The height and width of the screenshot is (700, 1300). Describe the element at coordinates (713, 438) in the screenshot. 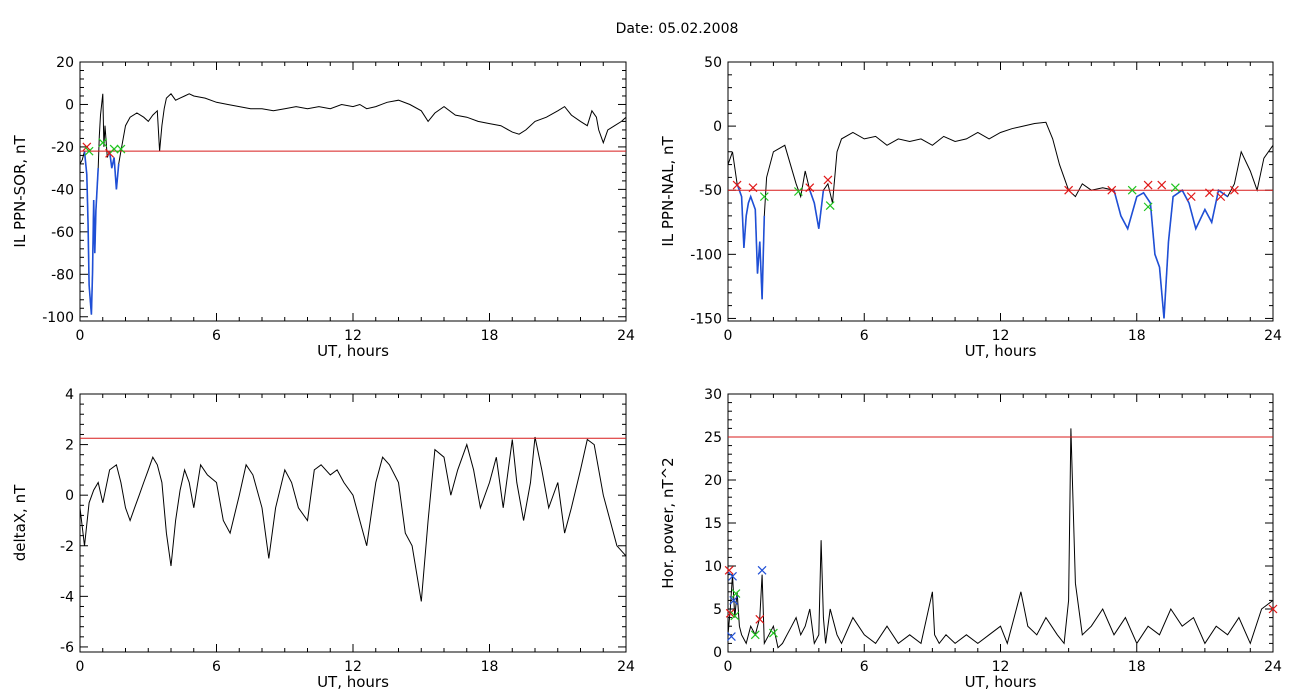

I see `y-tick-label: 25` at that location.